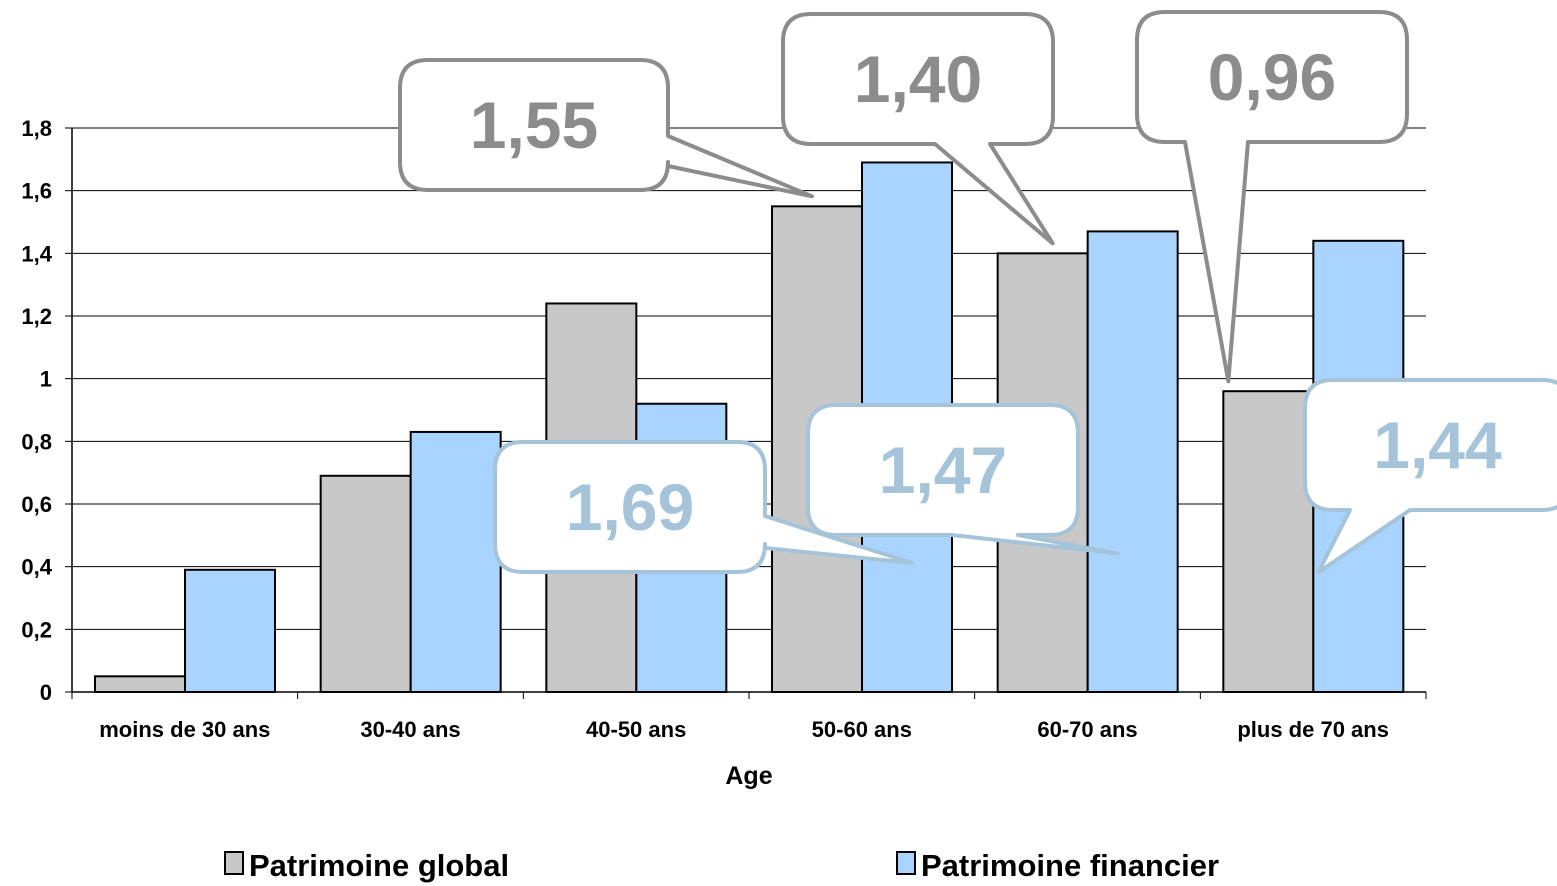 This screenshot has width=1557, height=886. I want to click on y-tick-label: 1,4, so click(36, 253).